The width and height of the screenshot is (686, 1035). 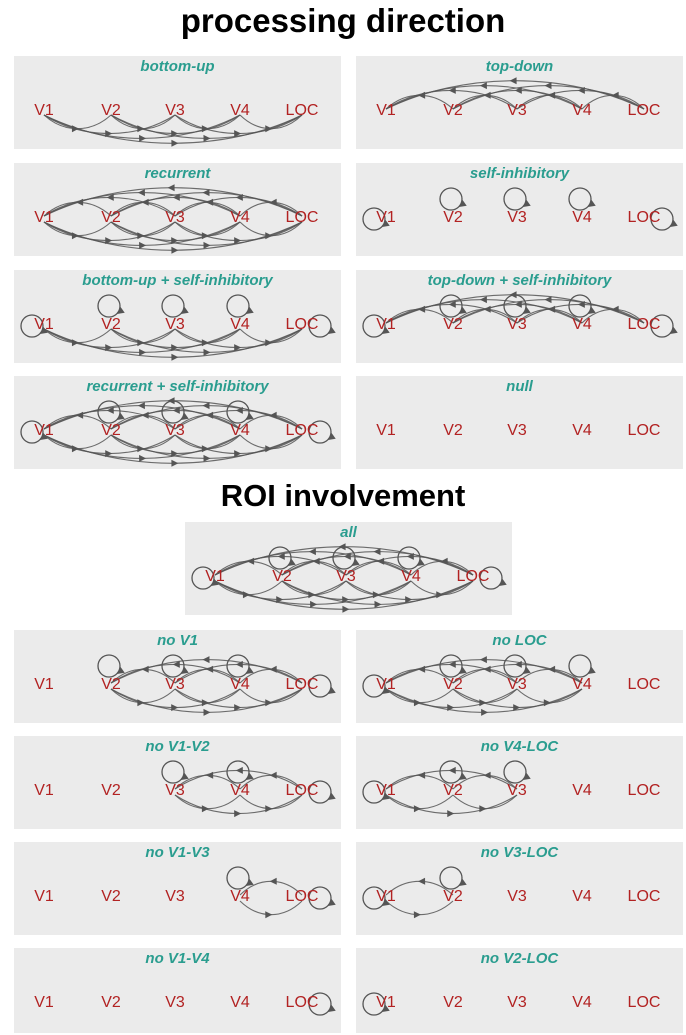 I want to click on panel-title: no V3-LOC, so click(x=519, y=852).